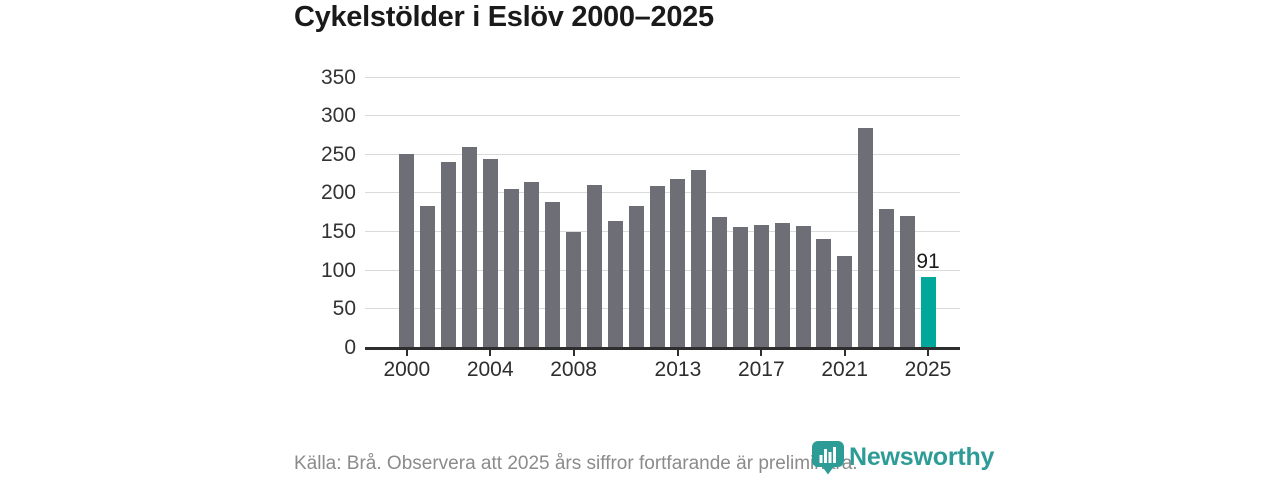  I want to click on bar-2004, so click(490, 253).